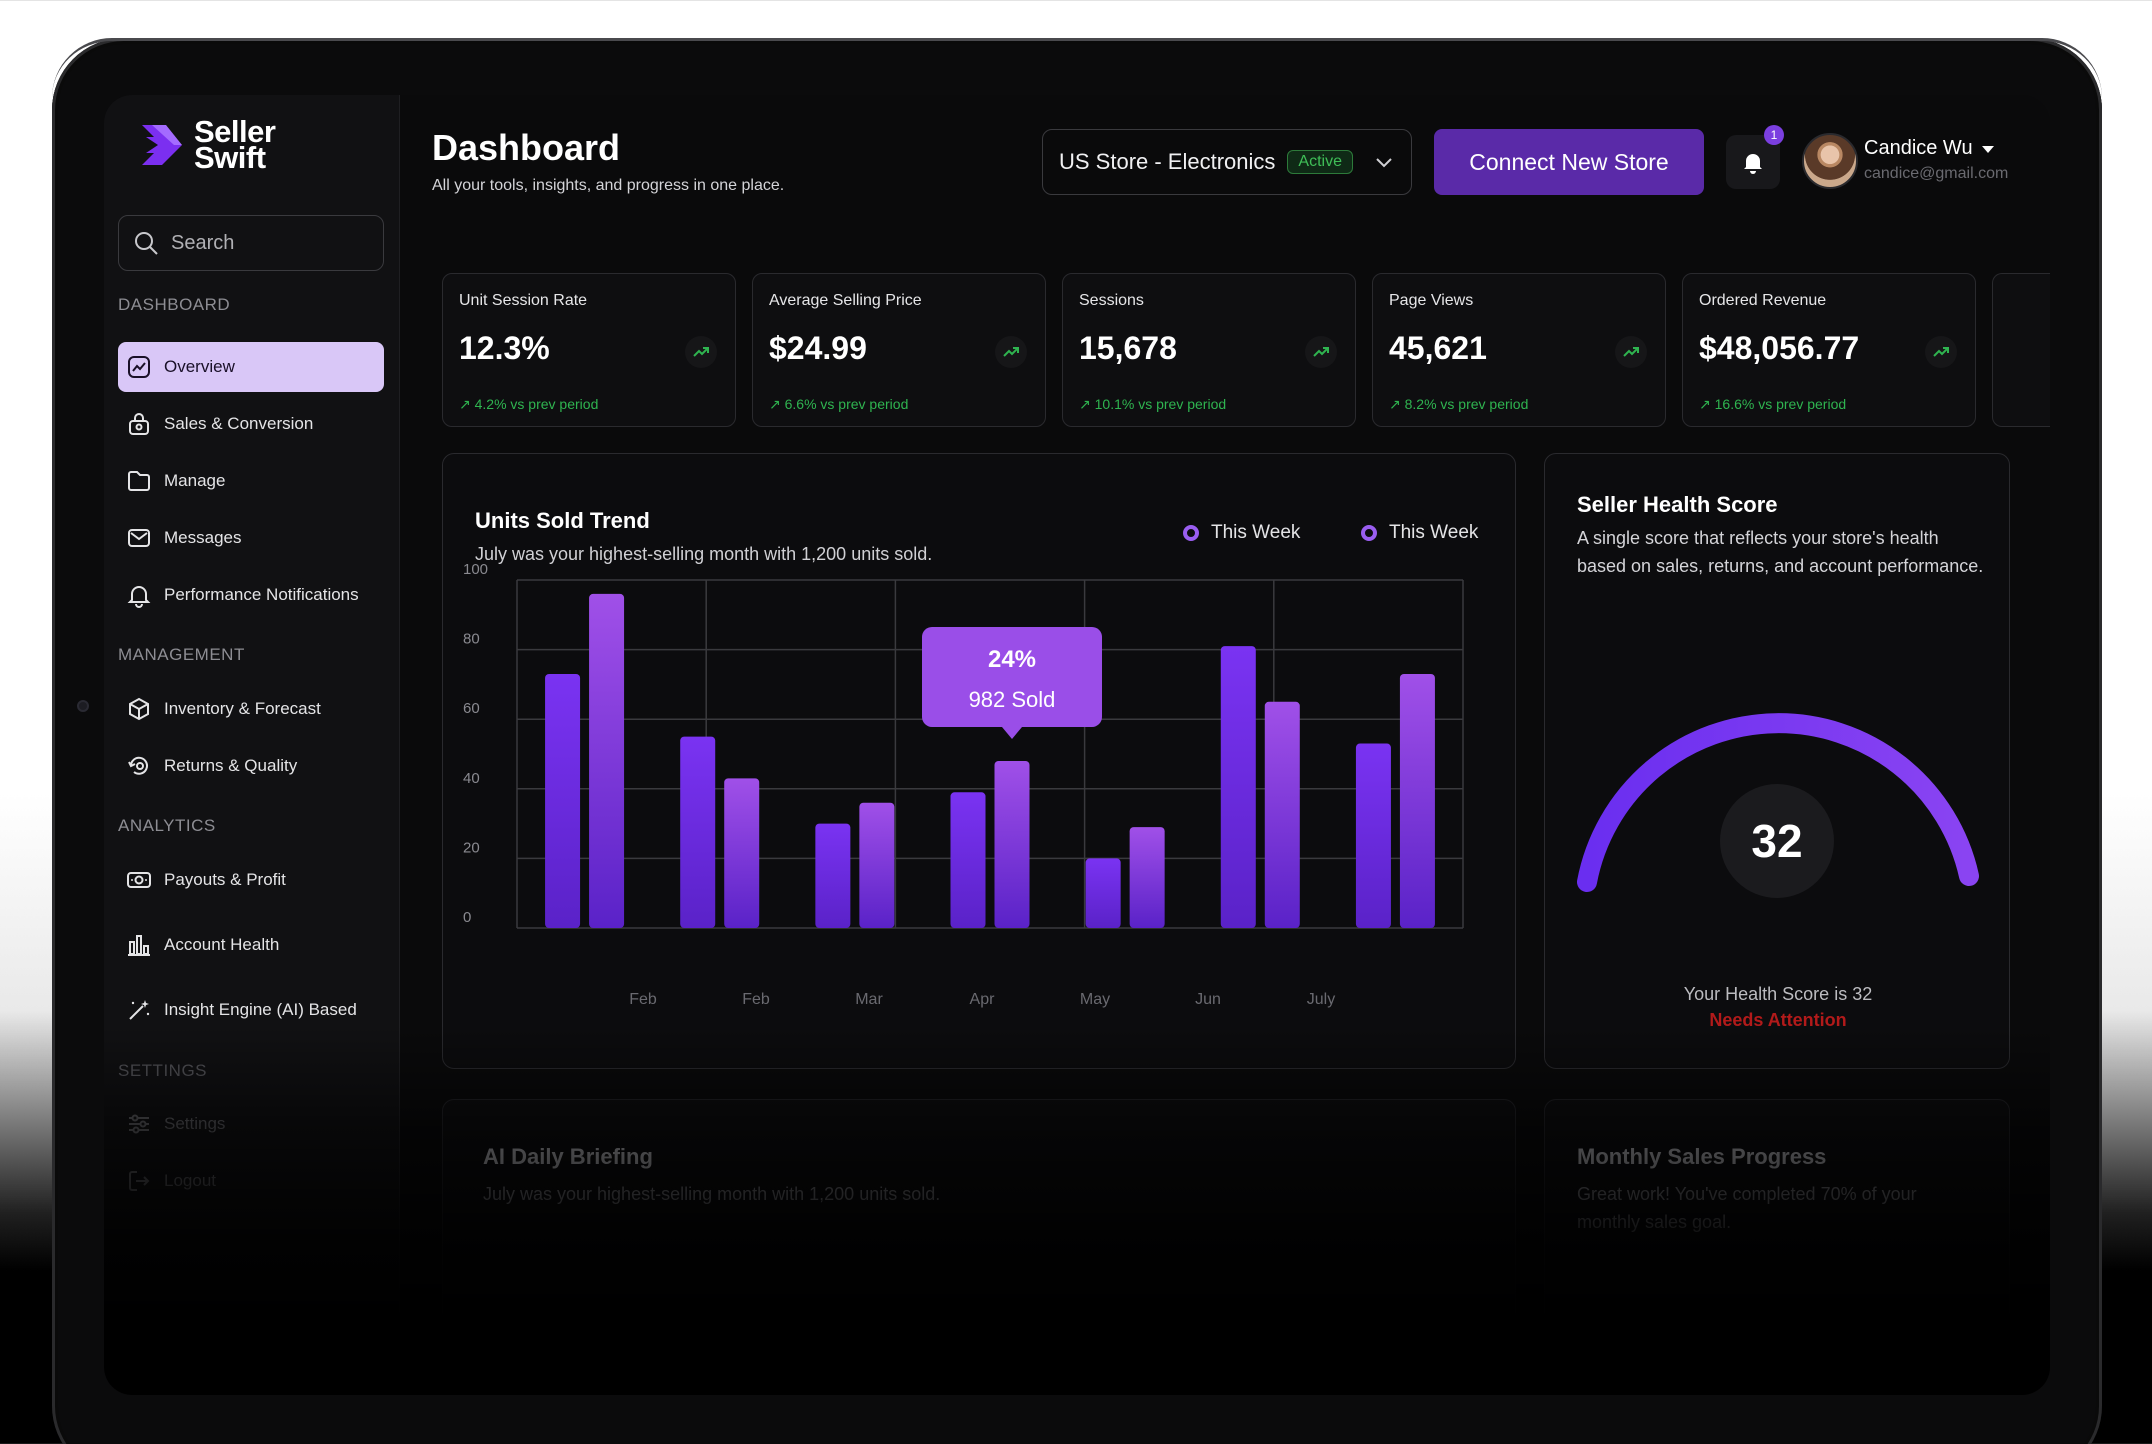  What do you see at coordinates (1209, 350) in the screenshot?
I see `kpi-card-sessions: Sessions 15,678 ↗ 10.1% vs prev period` at bounding box center [1209, 350].